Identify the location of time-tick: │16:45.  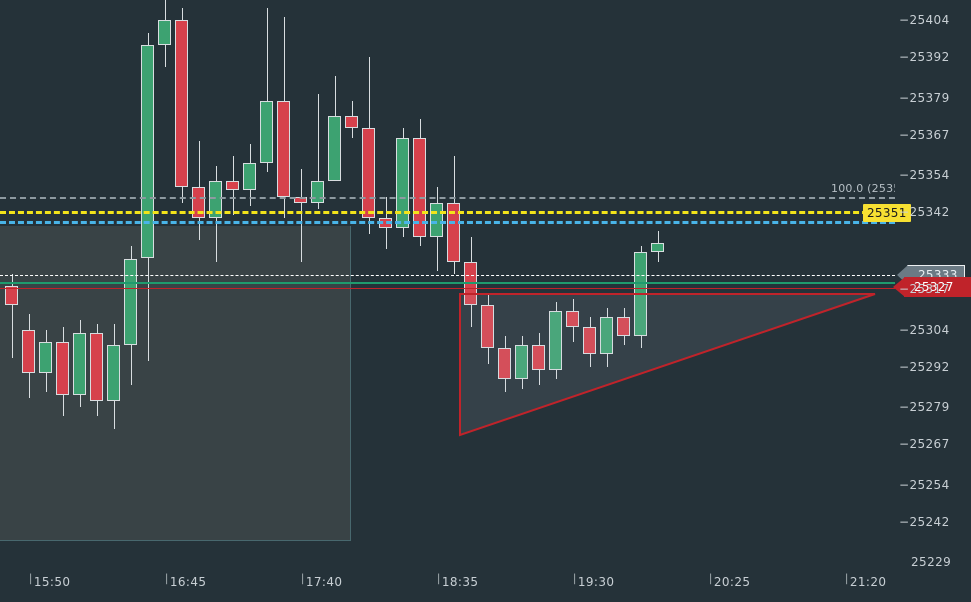
(185, 582).